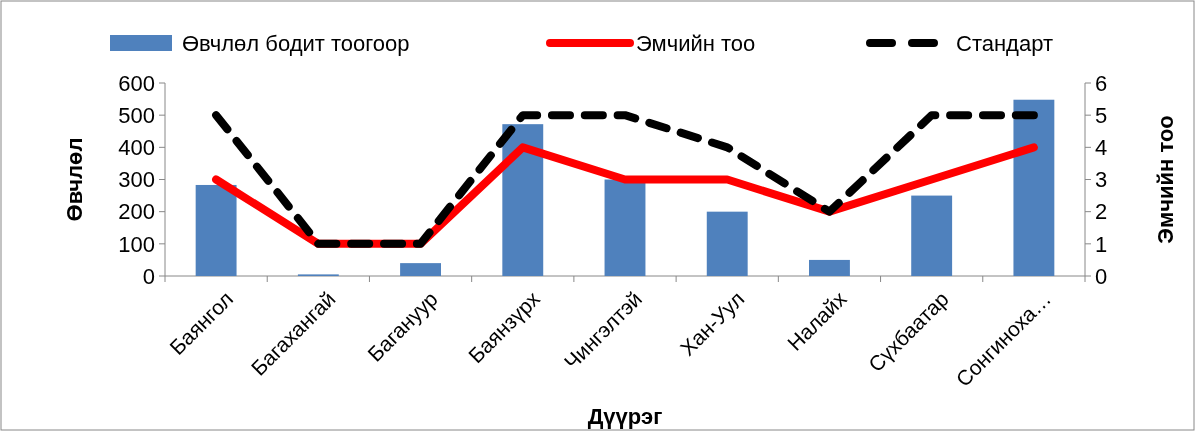 Image resolution: width=1195 pixels, height=431 pixels. Describe the element at coordinates (1101, 244) in the screenshot. I see `y2-tick-label: 1` at that location.